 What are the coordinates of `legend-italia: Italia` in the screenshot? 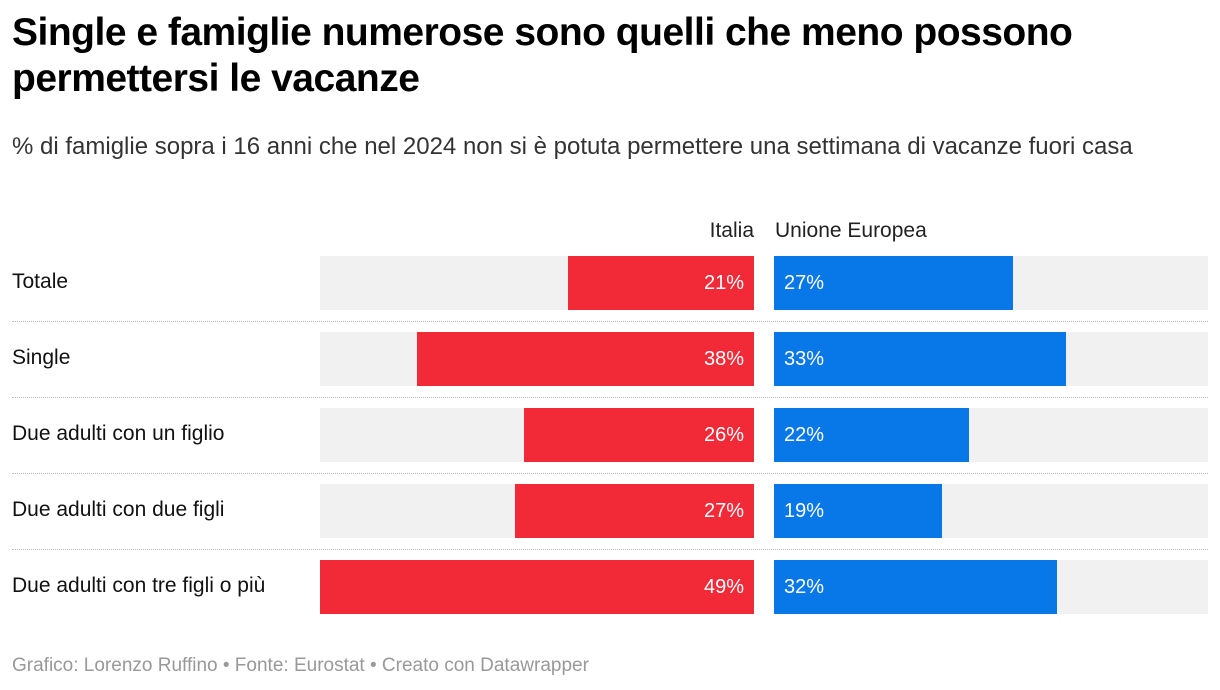 It's located at (731, 230).